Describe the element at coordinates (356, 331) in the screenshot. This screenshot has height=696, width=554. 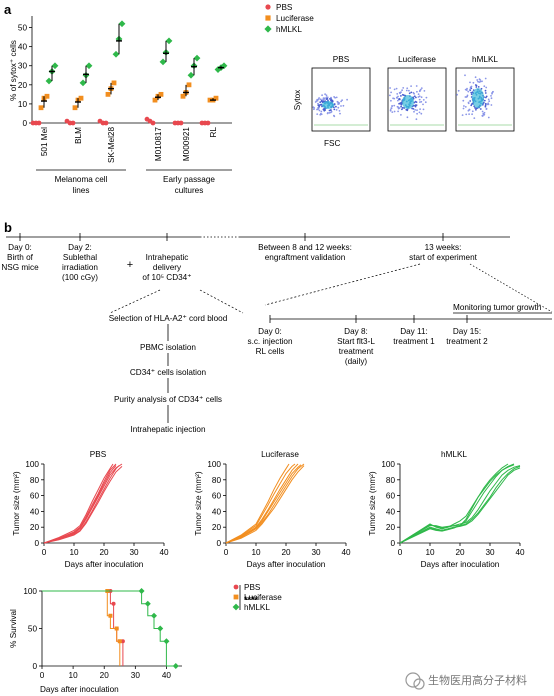
I see `experiment-event-text: Day 8:` at that location.